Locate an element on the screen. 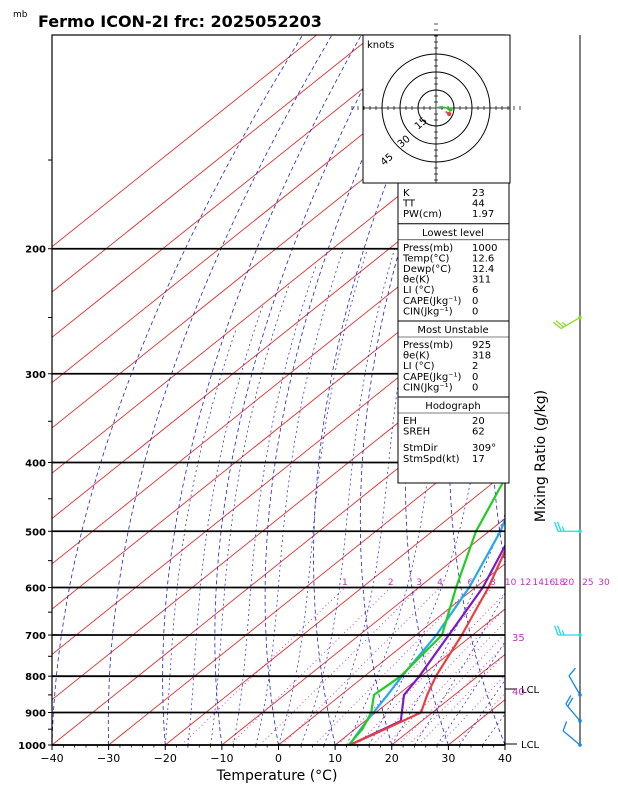 Image resolution: width=618 pixels, height=800 pixels. hodograph-end-marker is located at coordinates (450, 109).